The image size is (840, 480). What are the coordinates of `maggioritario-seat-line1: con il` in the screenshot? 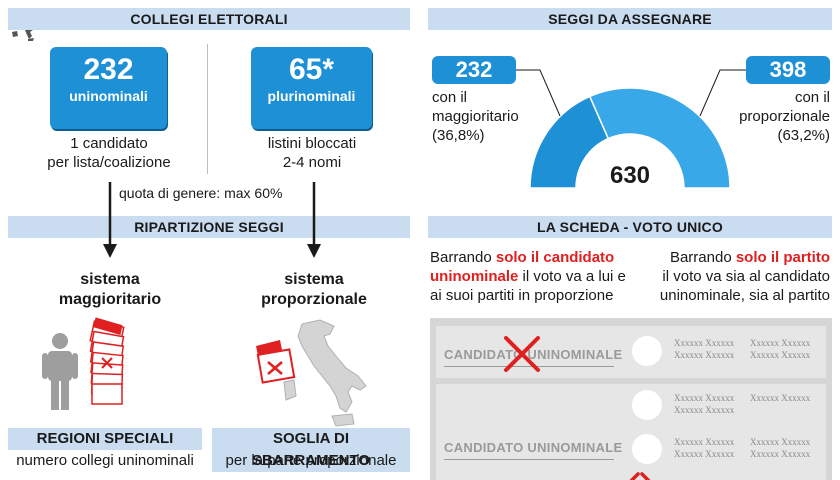 It's located at (450, 97).